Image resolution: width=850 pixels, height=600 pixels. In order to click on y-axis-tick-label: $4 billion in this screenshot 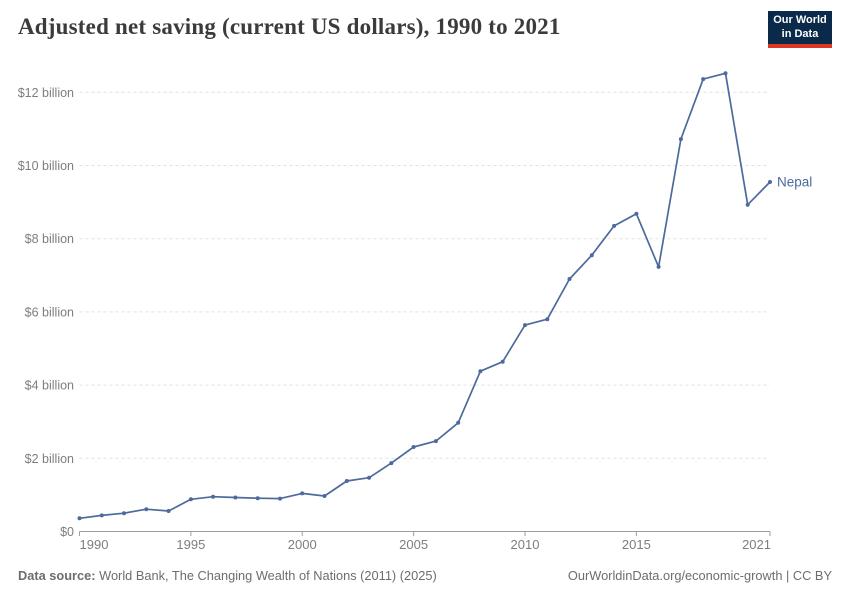, I will do `click(49, 386)`.